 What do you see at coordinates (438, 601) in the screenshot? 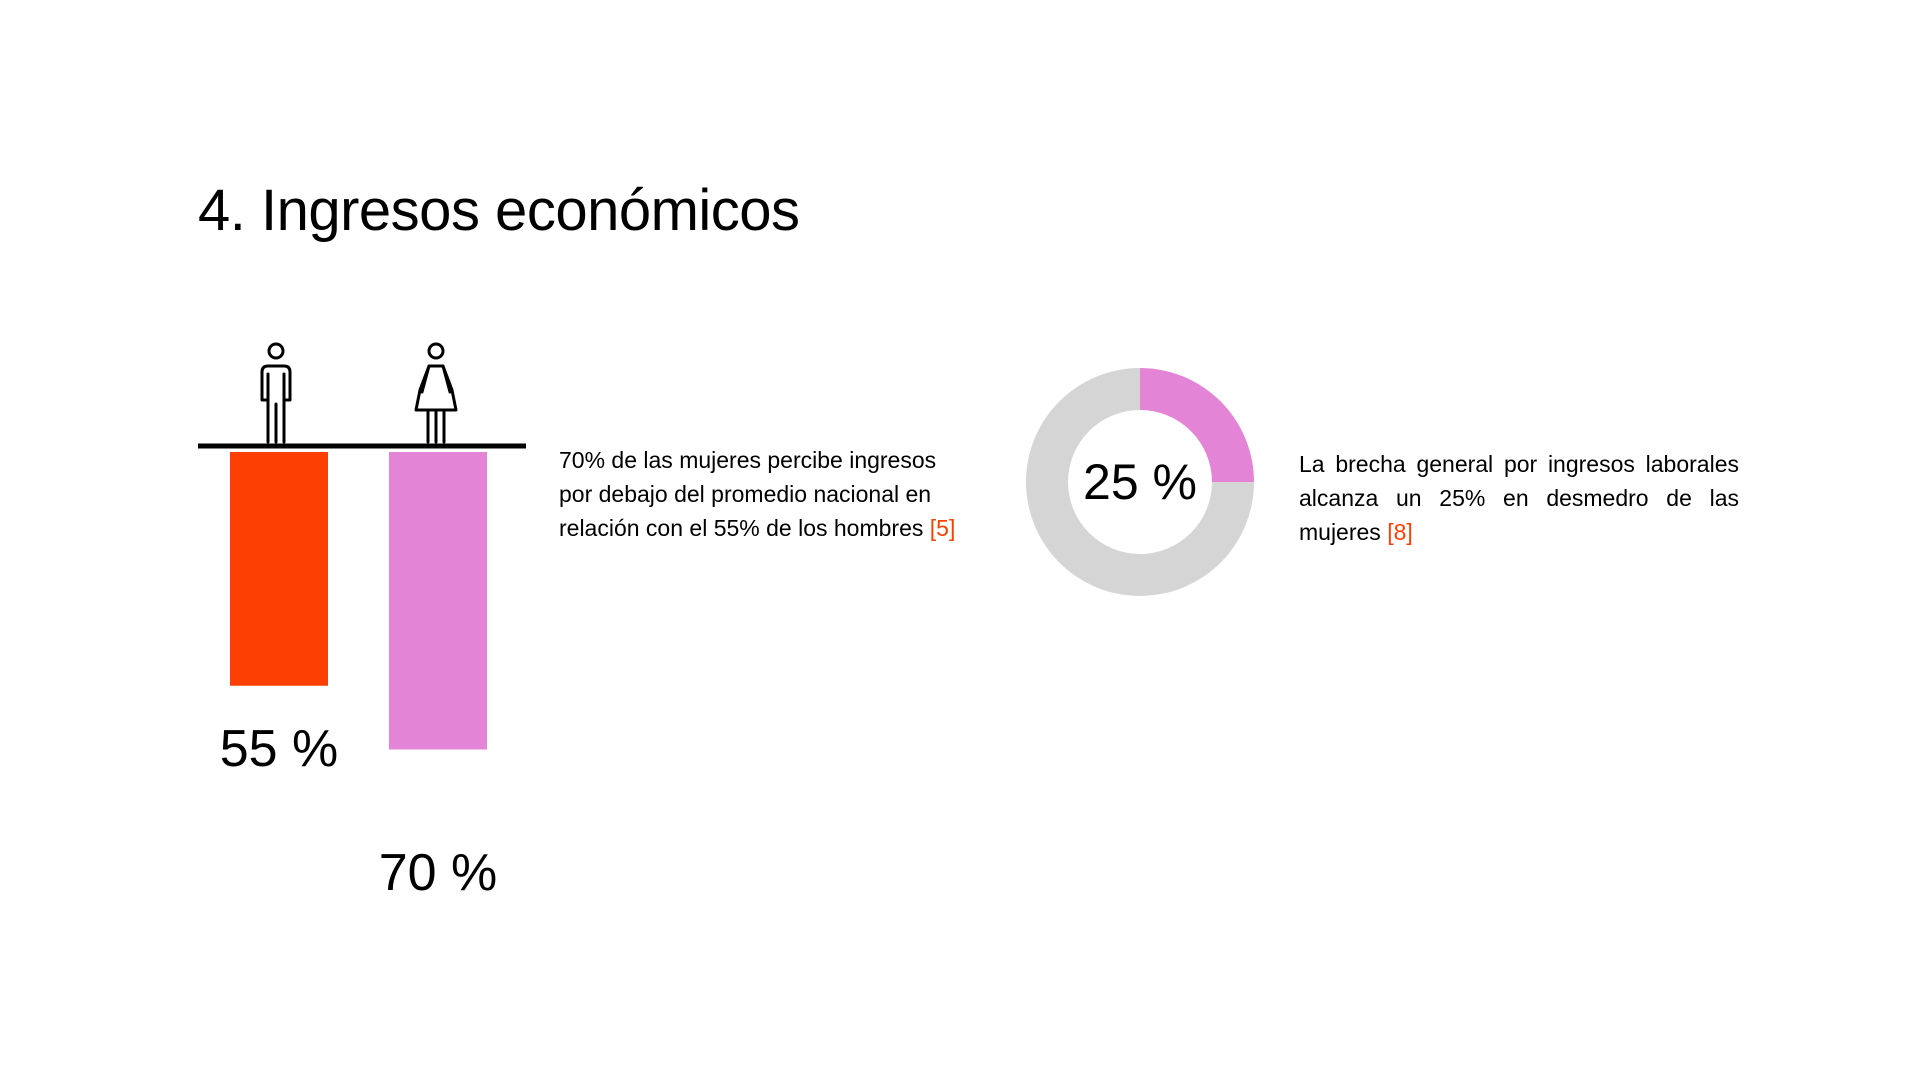
I see `bar-mujeres` at bounding box center [438, 601].